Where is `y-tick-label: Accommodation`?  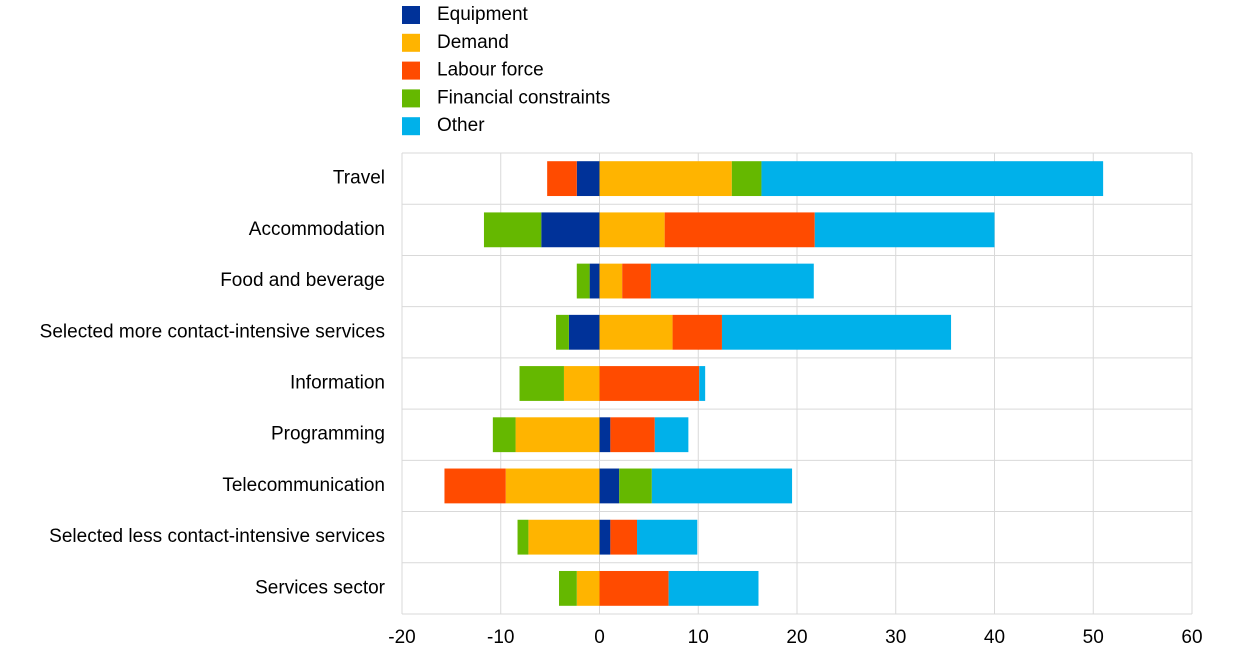
y-tick-label: Accommodation is located at coordinates (317, 229).